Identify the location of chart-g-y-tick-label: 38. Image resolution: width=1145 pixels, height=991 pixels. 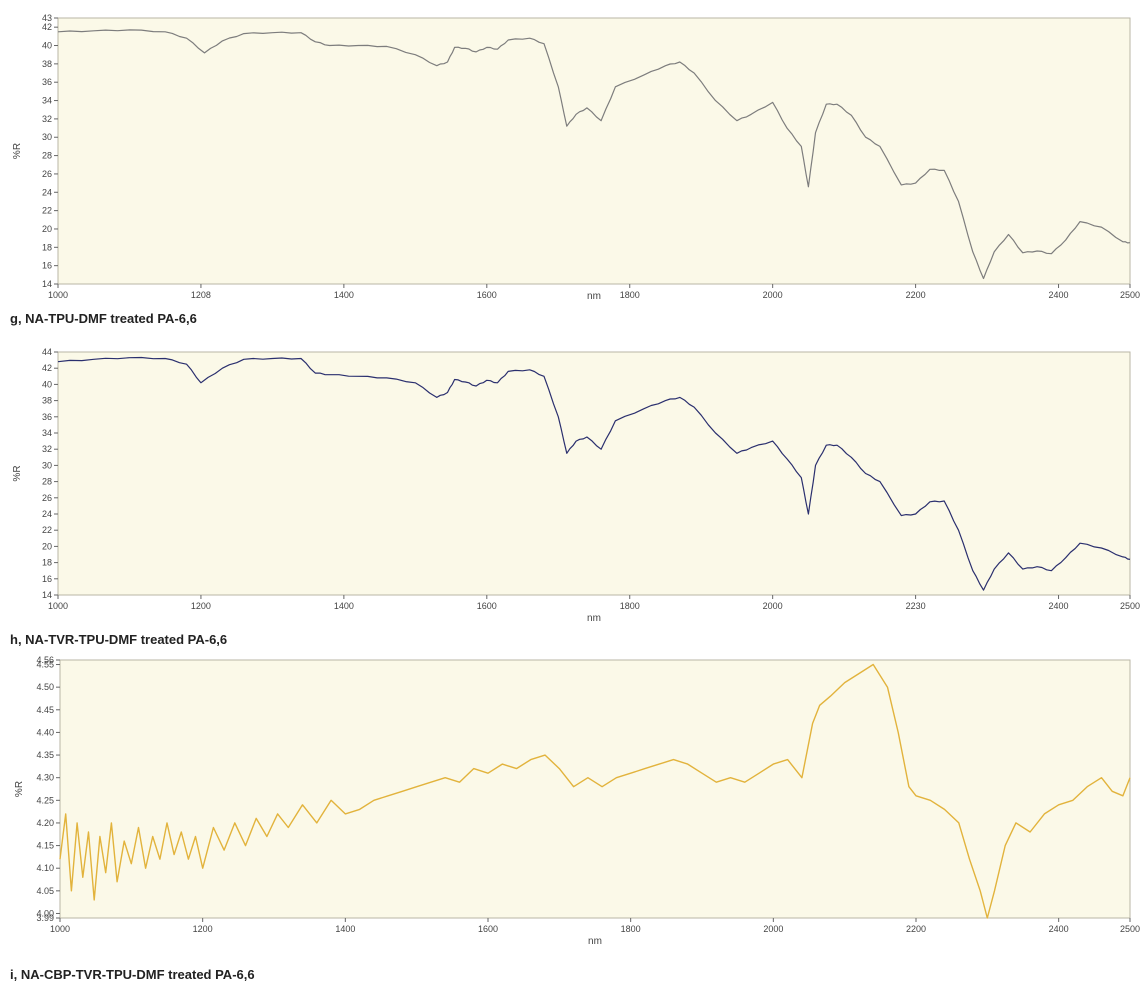
(47, 64).